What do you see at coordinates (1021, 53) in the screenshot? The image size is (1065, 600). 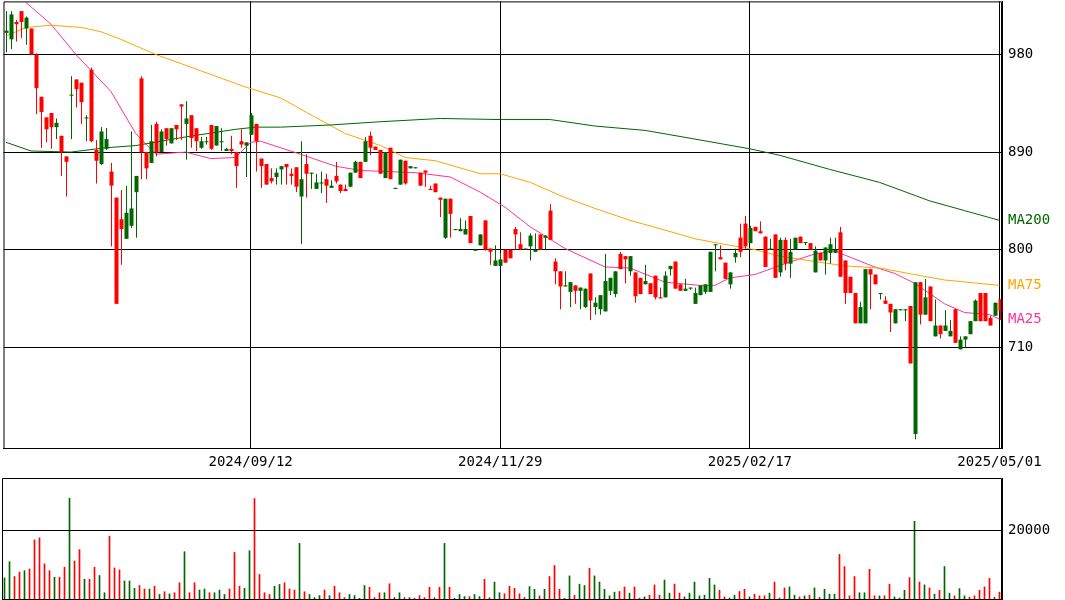 I see `y-tick-label: 980` at bounding box center [1021, 53].